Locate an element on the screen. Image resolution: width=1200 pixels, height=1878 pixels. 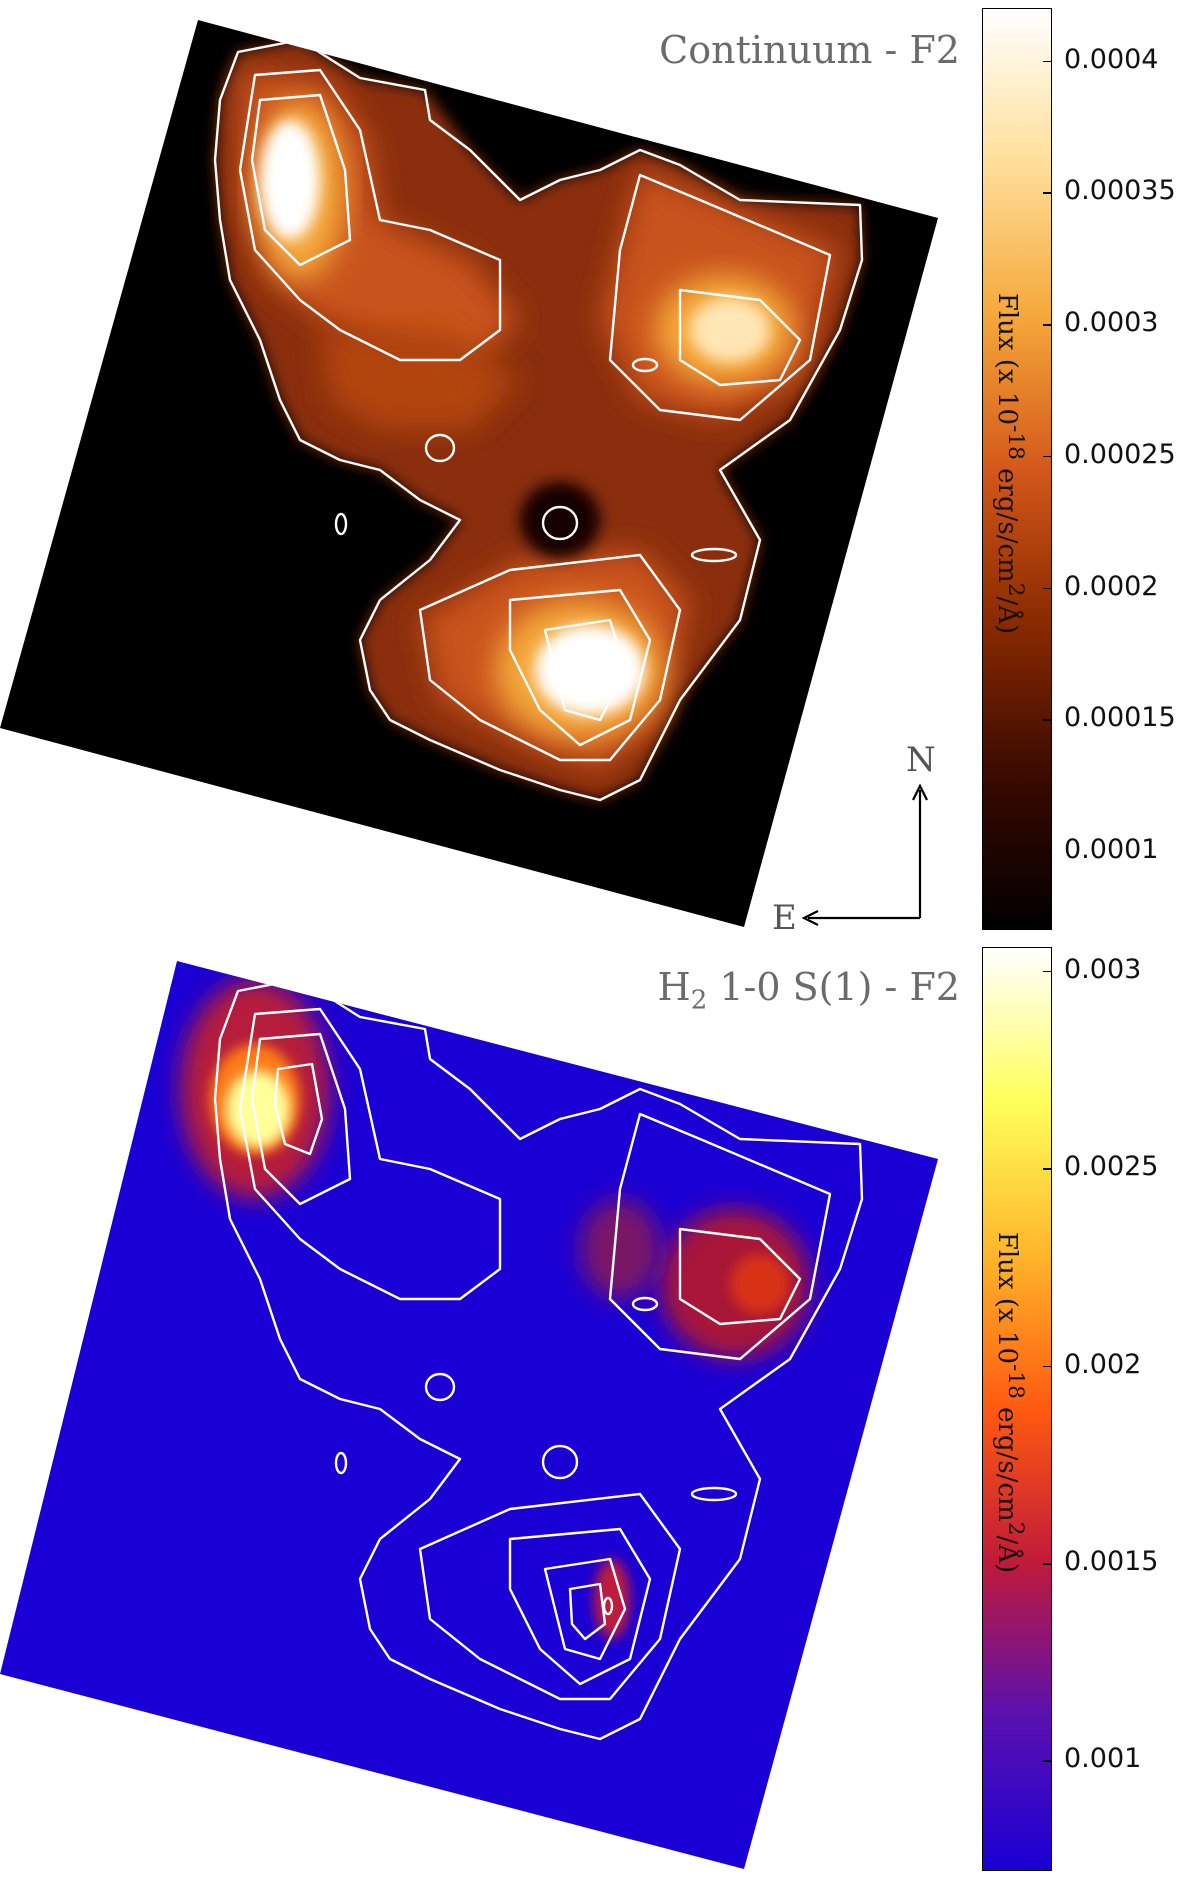
colorbar-tick-label: 0.00035 is located at coordinates (1120, 191).